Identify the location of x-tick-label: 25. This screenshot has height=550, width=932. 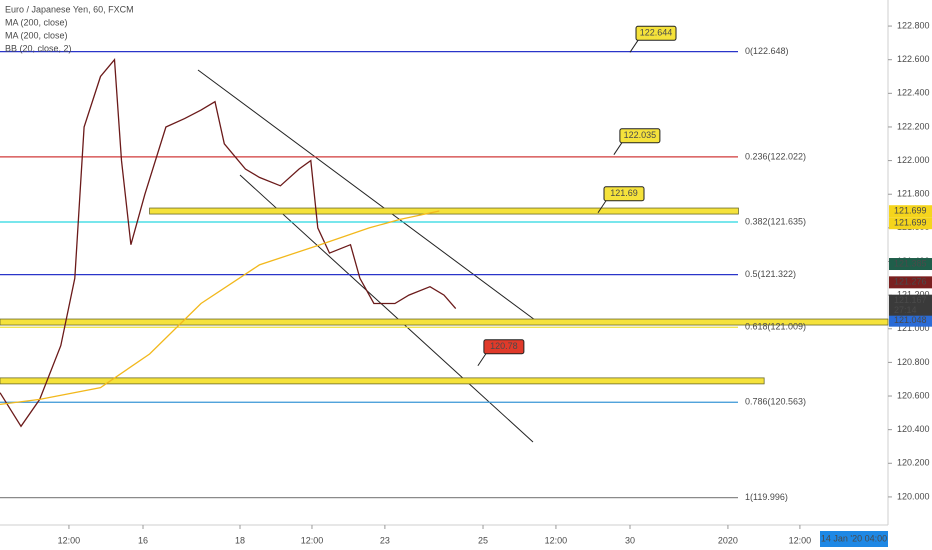
(483, 540).